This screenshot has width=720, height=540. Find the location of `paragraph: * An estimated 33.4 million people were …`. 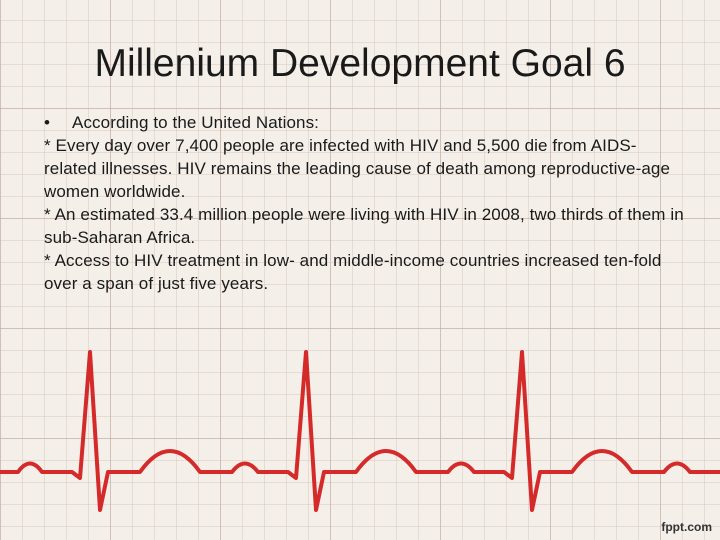

paragraph: * An estimated 33.4 million people were … is located at coordinates (364, 226).